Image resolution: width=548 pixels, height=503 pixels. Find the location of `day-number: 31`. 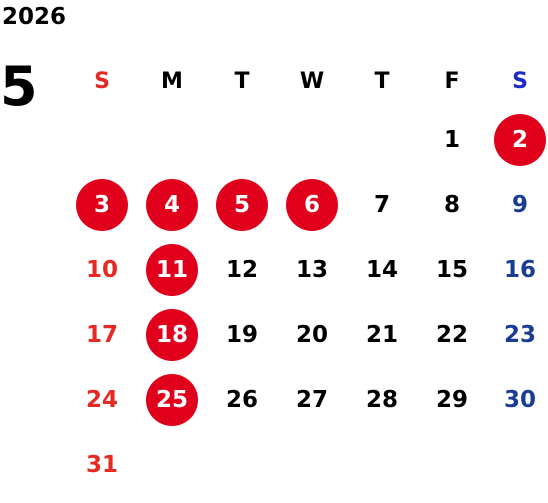

day-number: 31 is located at coordinates (101, 464).